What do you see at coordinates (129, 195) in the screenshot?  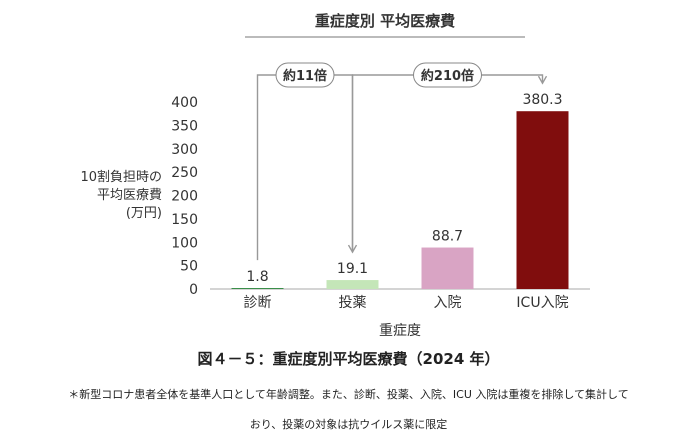 I see `y-axis-label-line-2: 平均医療費` at bounding box center [129, 195].